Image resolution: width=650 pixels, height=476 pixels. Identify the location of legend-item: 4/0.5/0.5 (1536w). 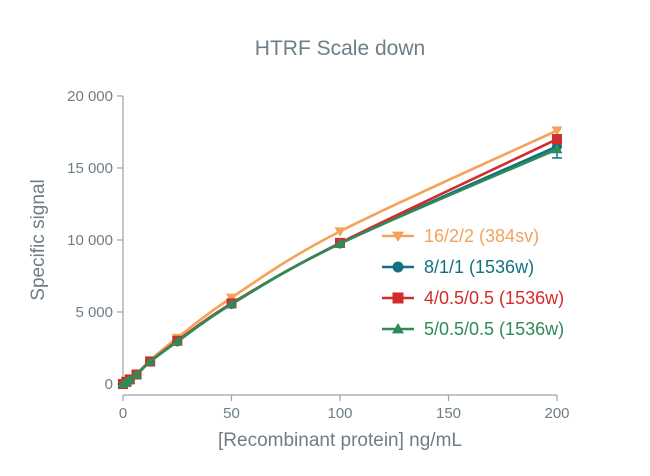
(473, 298).